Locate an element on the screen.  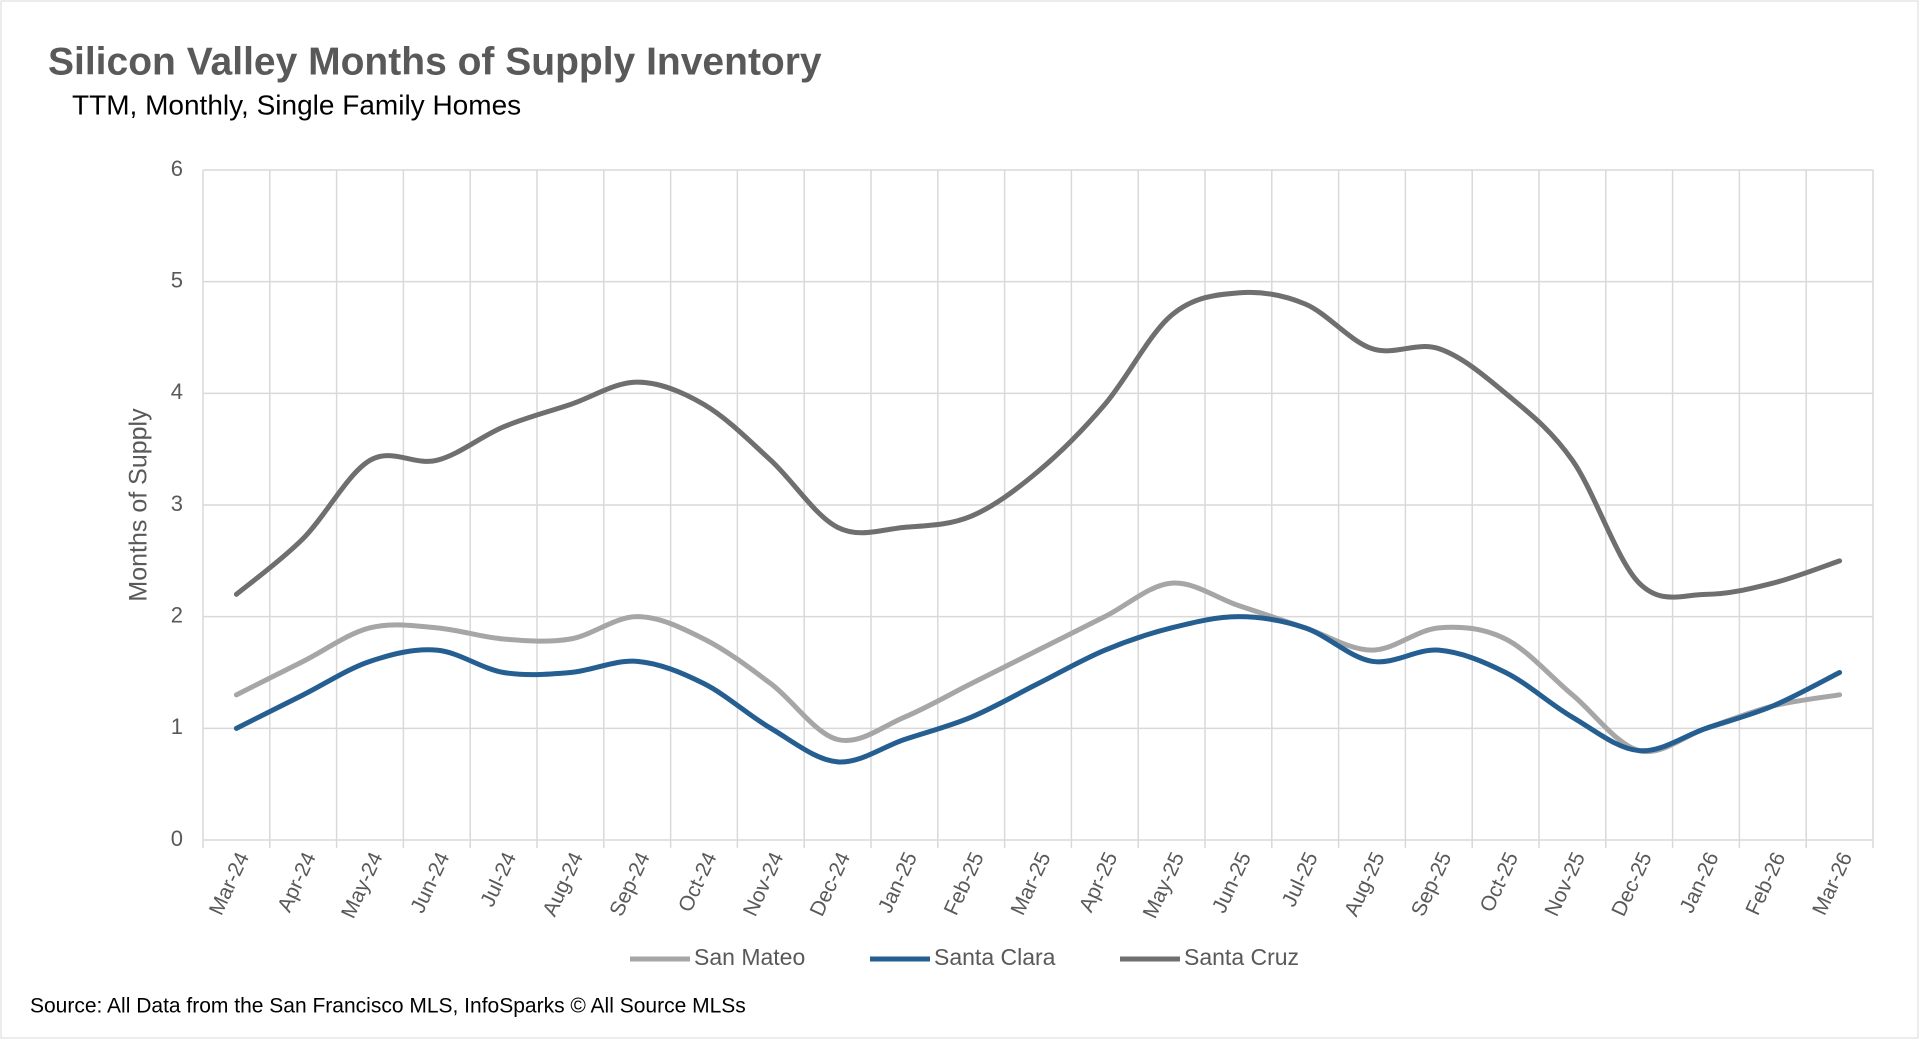
y-axis-label: Months of Supply is located at coordinates (139, 505).